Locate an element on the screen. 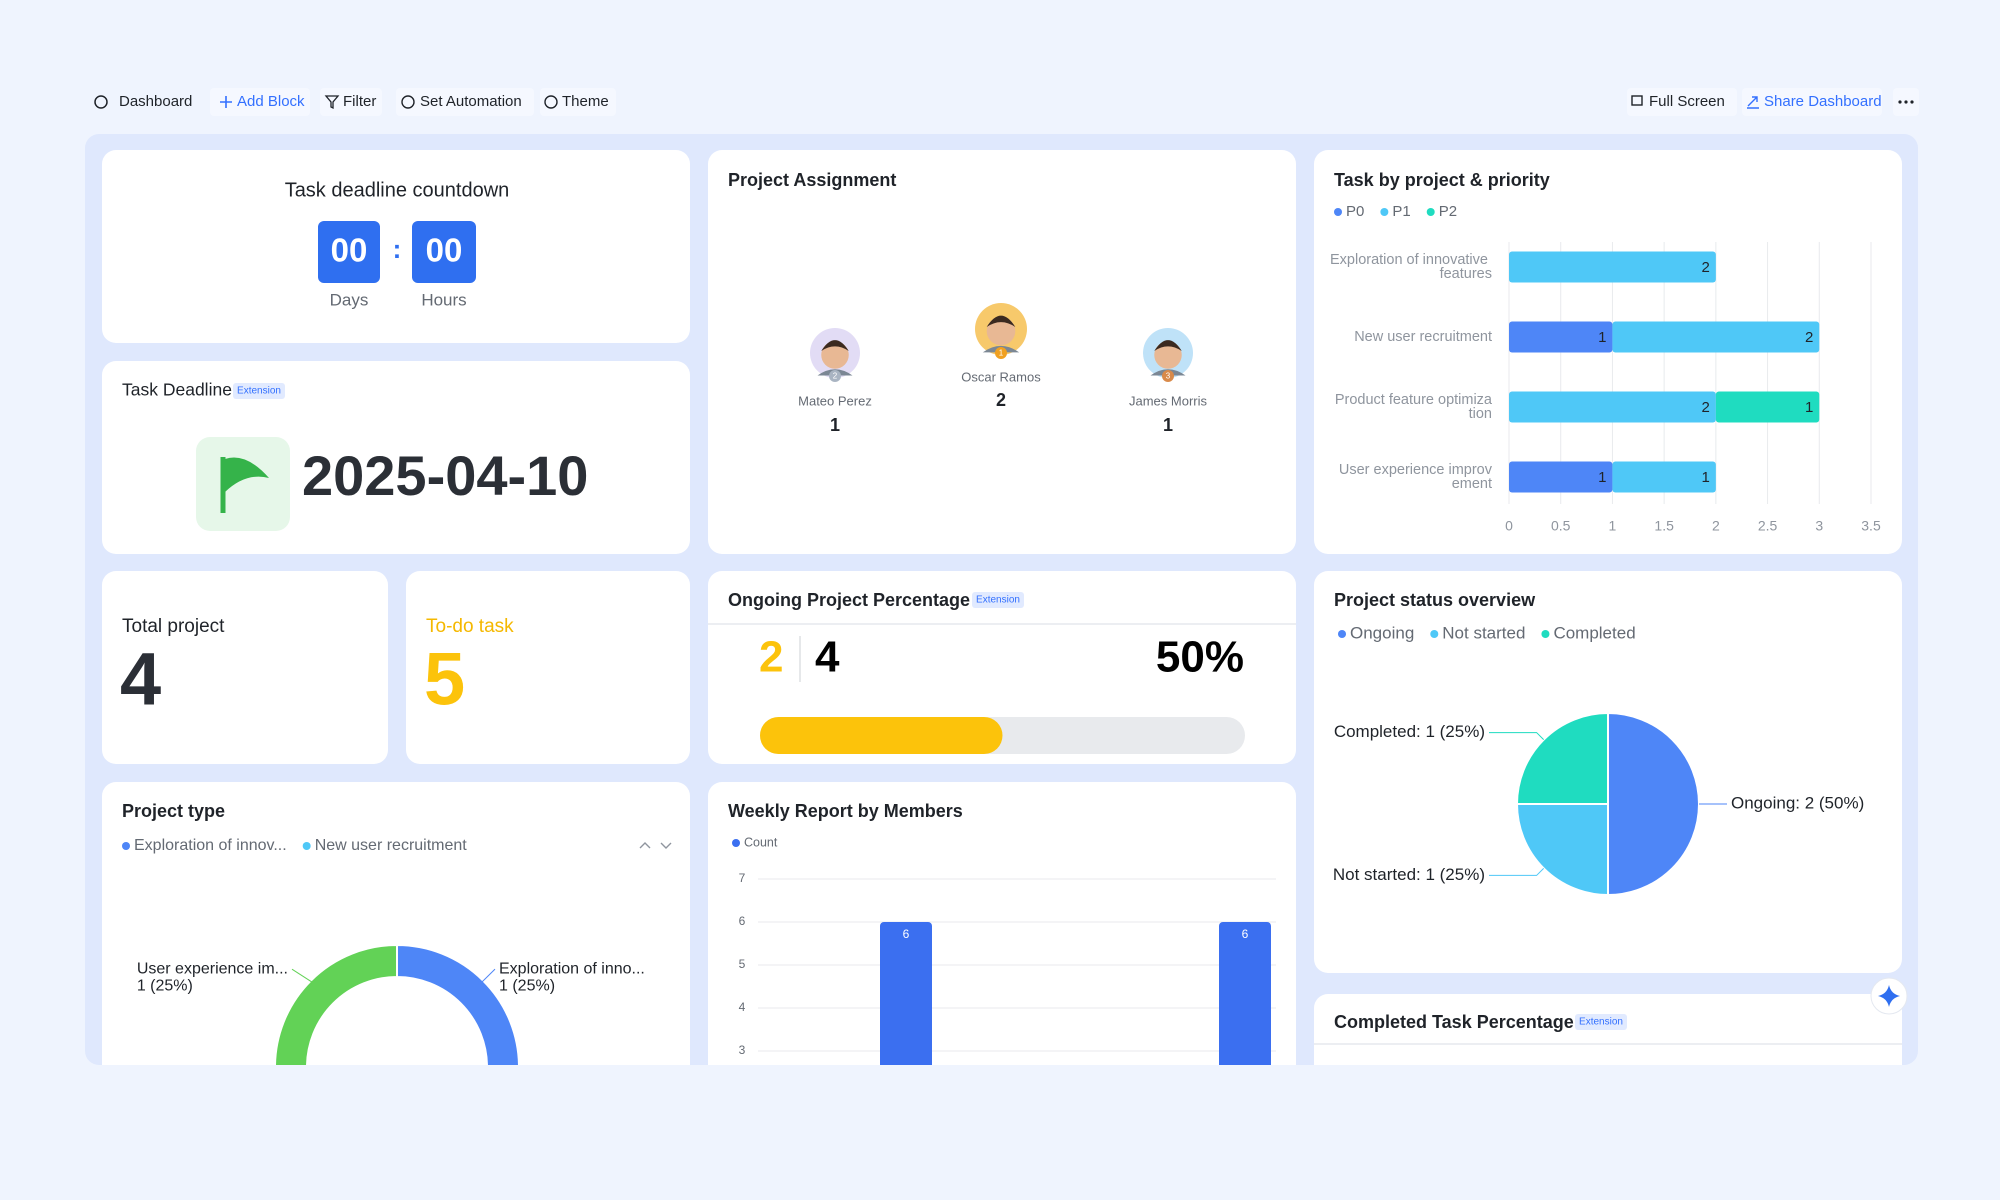  y-tick-label: 4 is located at coordinates (742, 1007).